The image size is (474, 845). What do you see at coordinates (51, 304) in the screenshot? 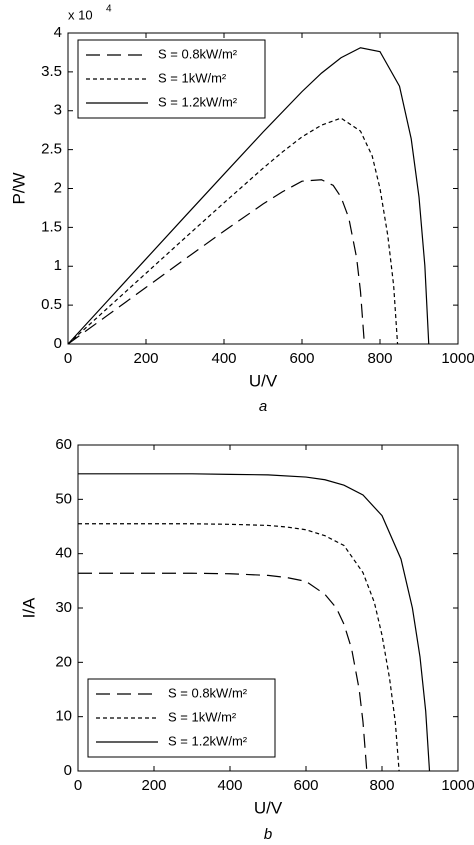
I see `y-tick-label: 0.5` at bounding box center [51, 304].